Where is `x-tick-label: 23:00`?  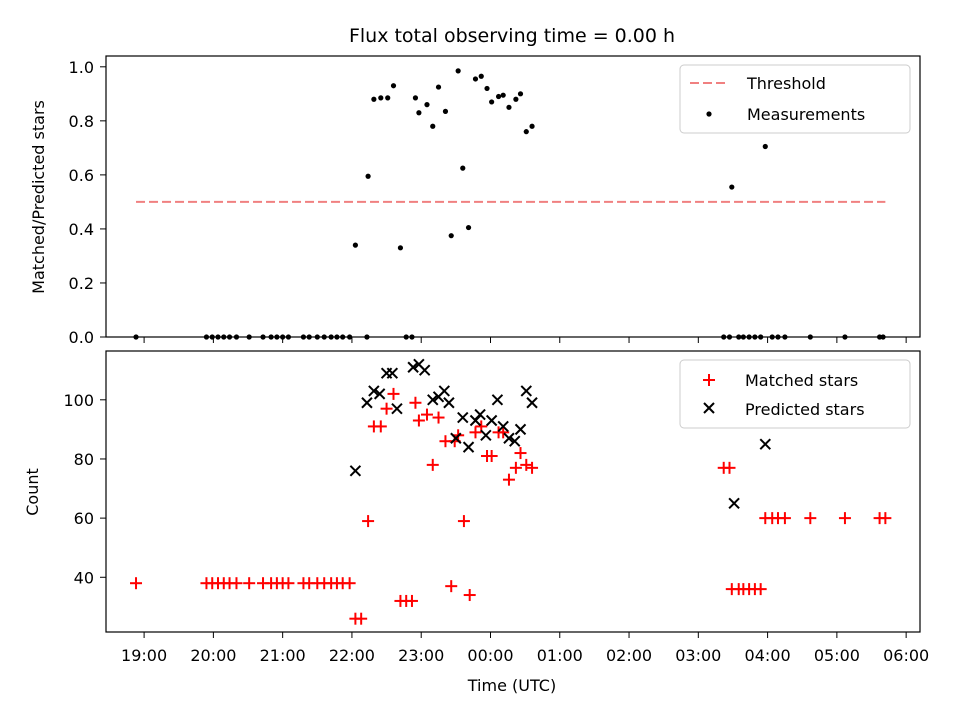 x-tick-label: 23:00 is located at coordinates (421, 655).